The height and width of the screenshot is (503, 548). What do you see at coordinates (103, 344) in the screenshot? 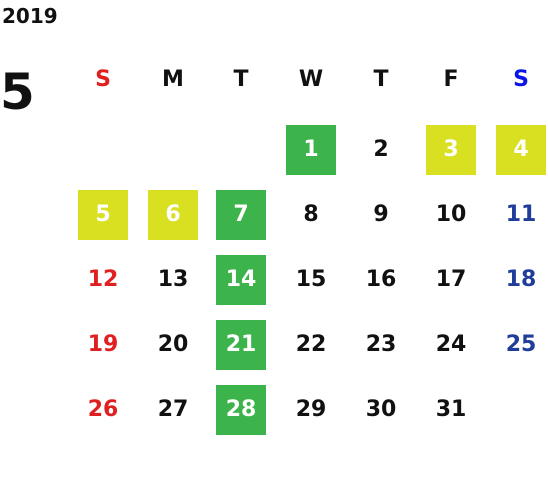
I see `day-cell: 19` at bounding box center [103, 344].